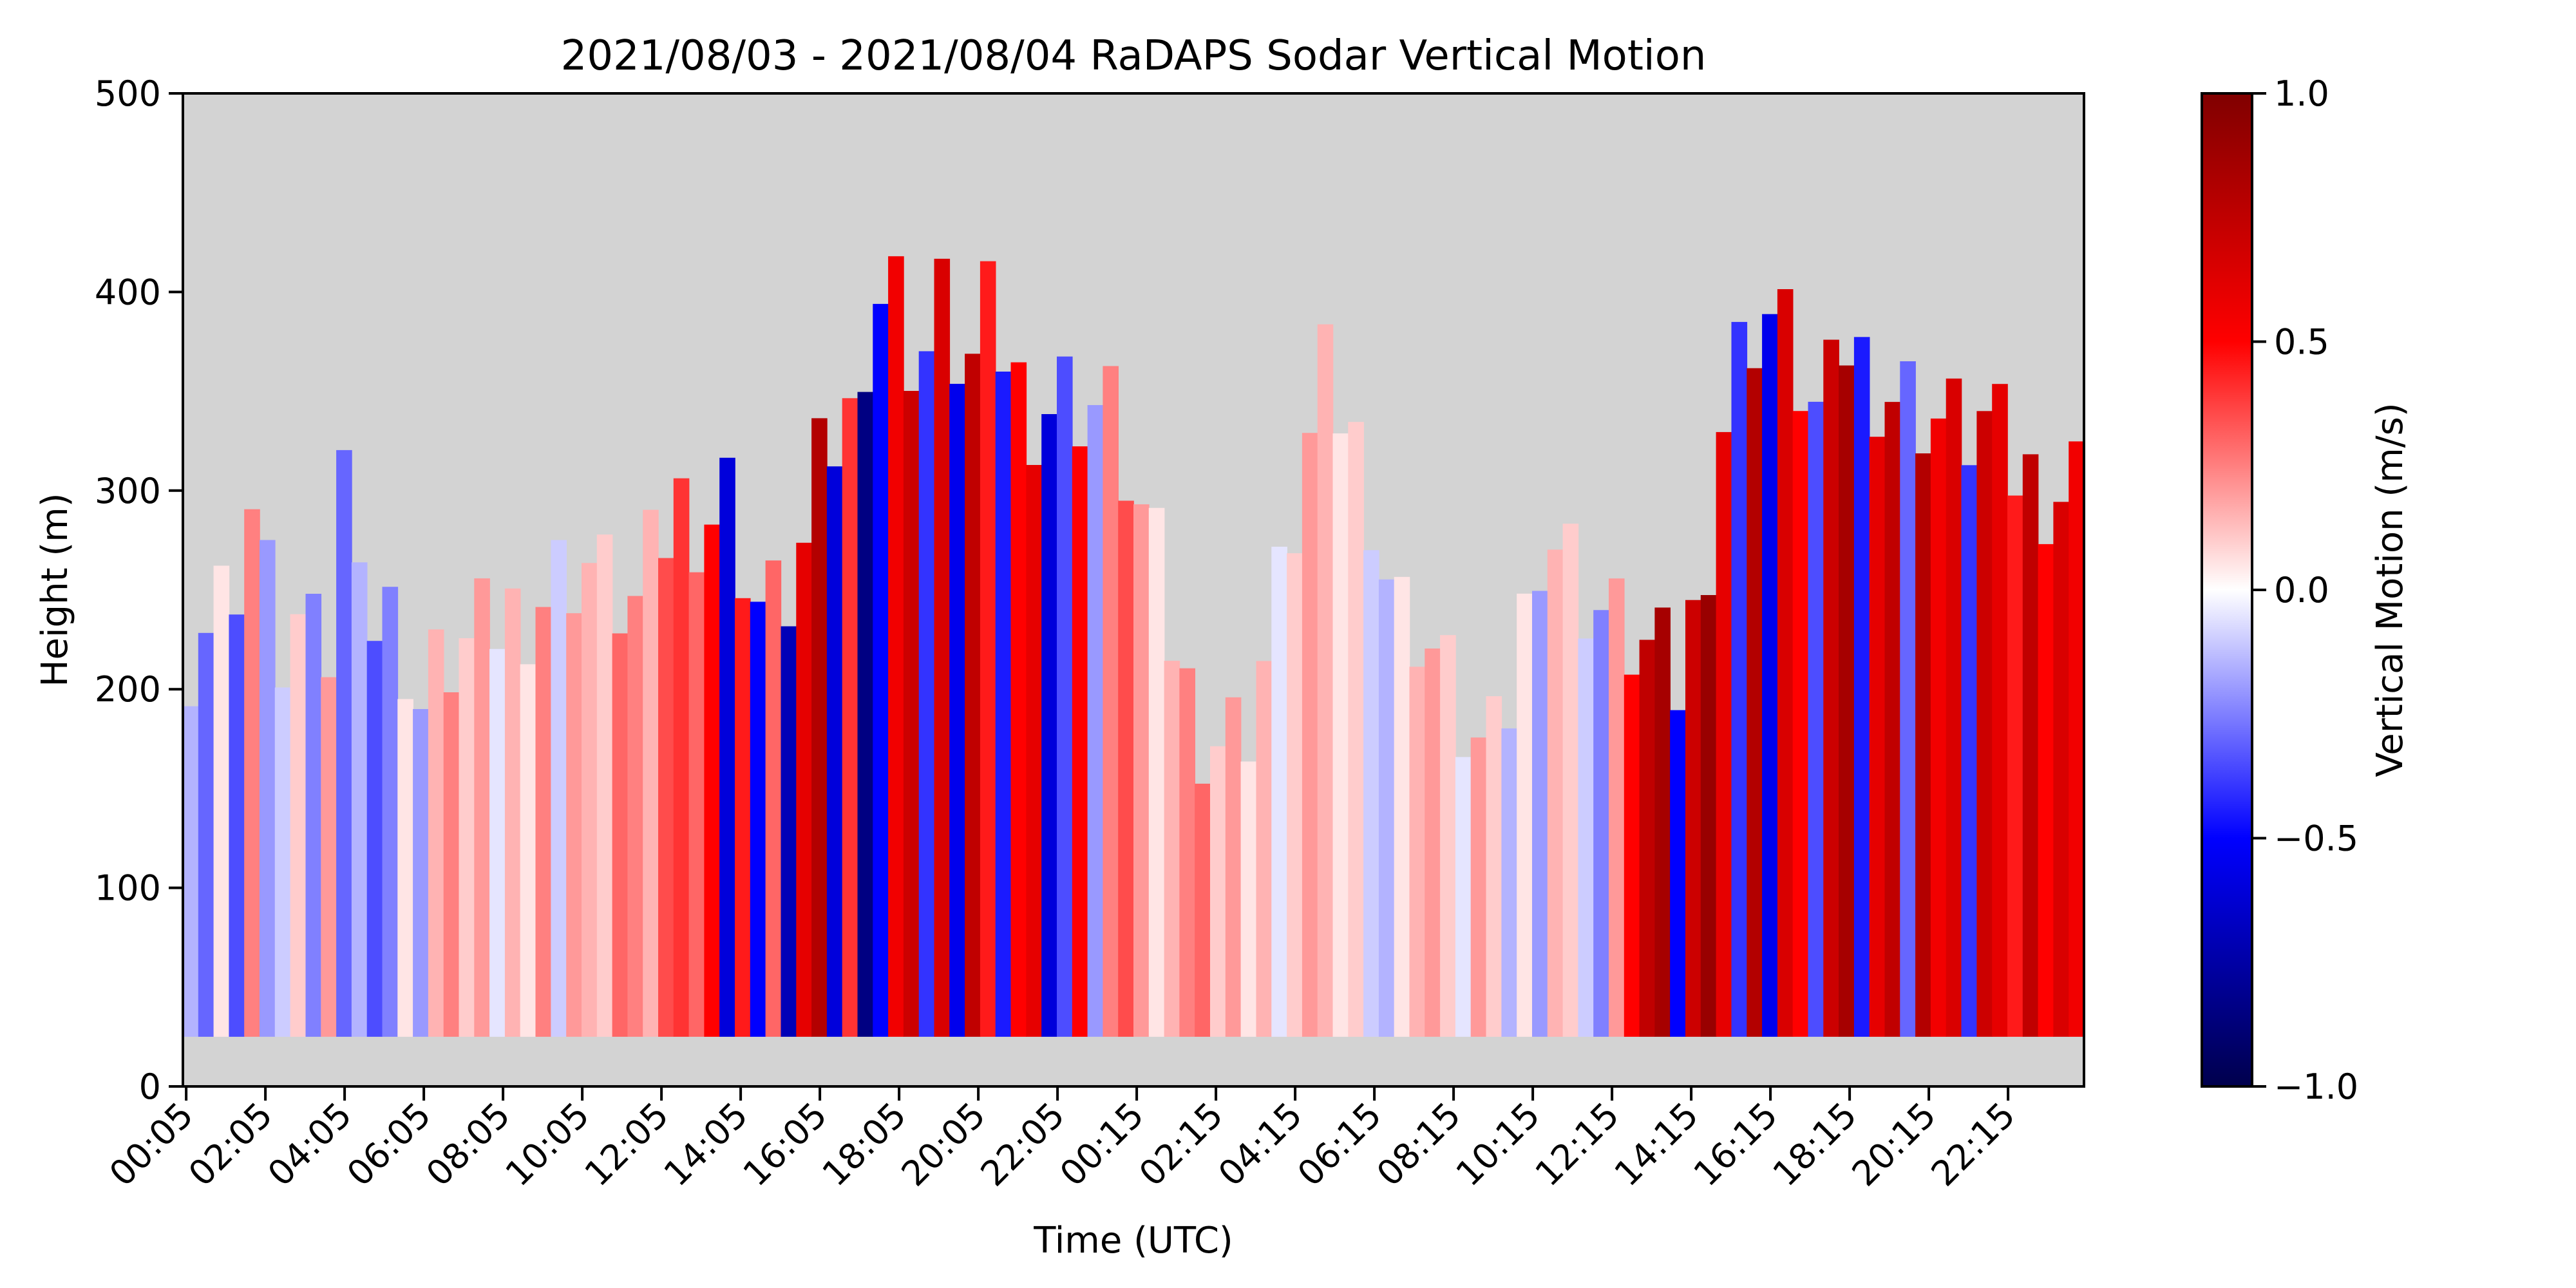 This screenshot has height=1288, width=2576. Describe the element at coordinates (128, 93) in the screenshot. I see `y-tick-label: 500` at that location.